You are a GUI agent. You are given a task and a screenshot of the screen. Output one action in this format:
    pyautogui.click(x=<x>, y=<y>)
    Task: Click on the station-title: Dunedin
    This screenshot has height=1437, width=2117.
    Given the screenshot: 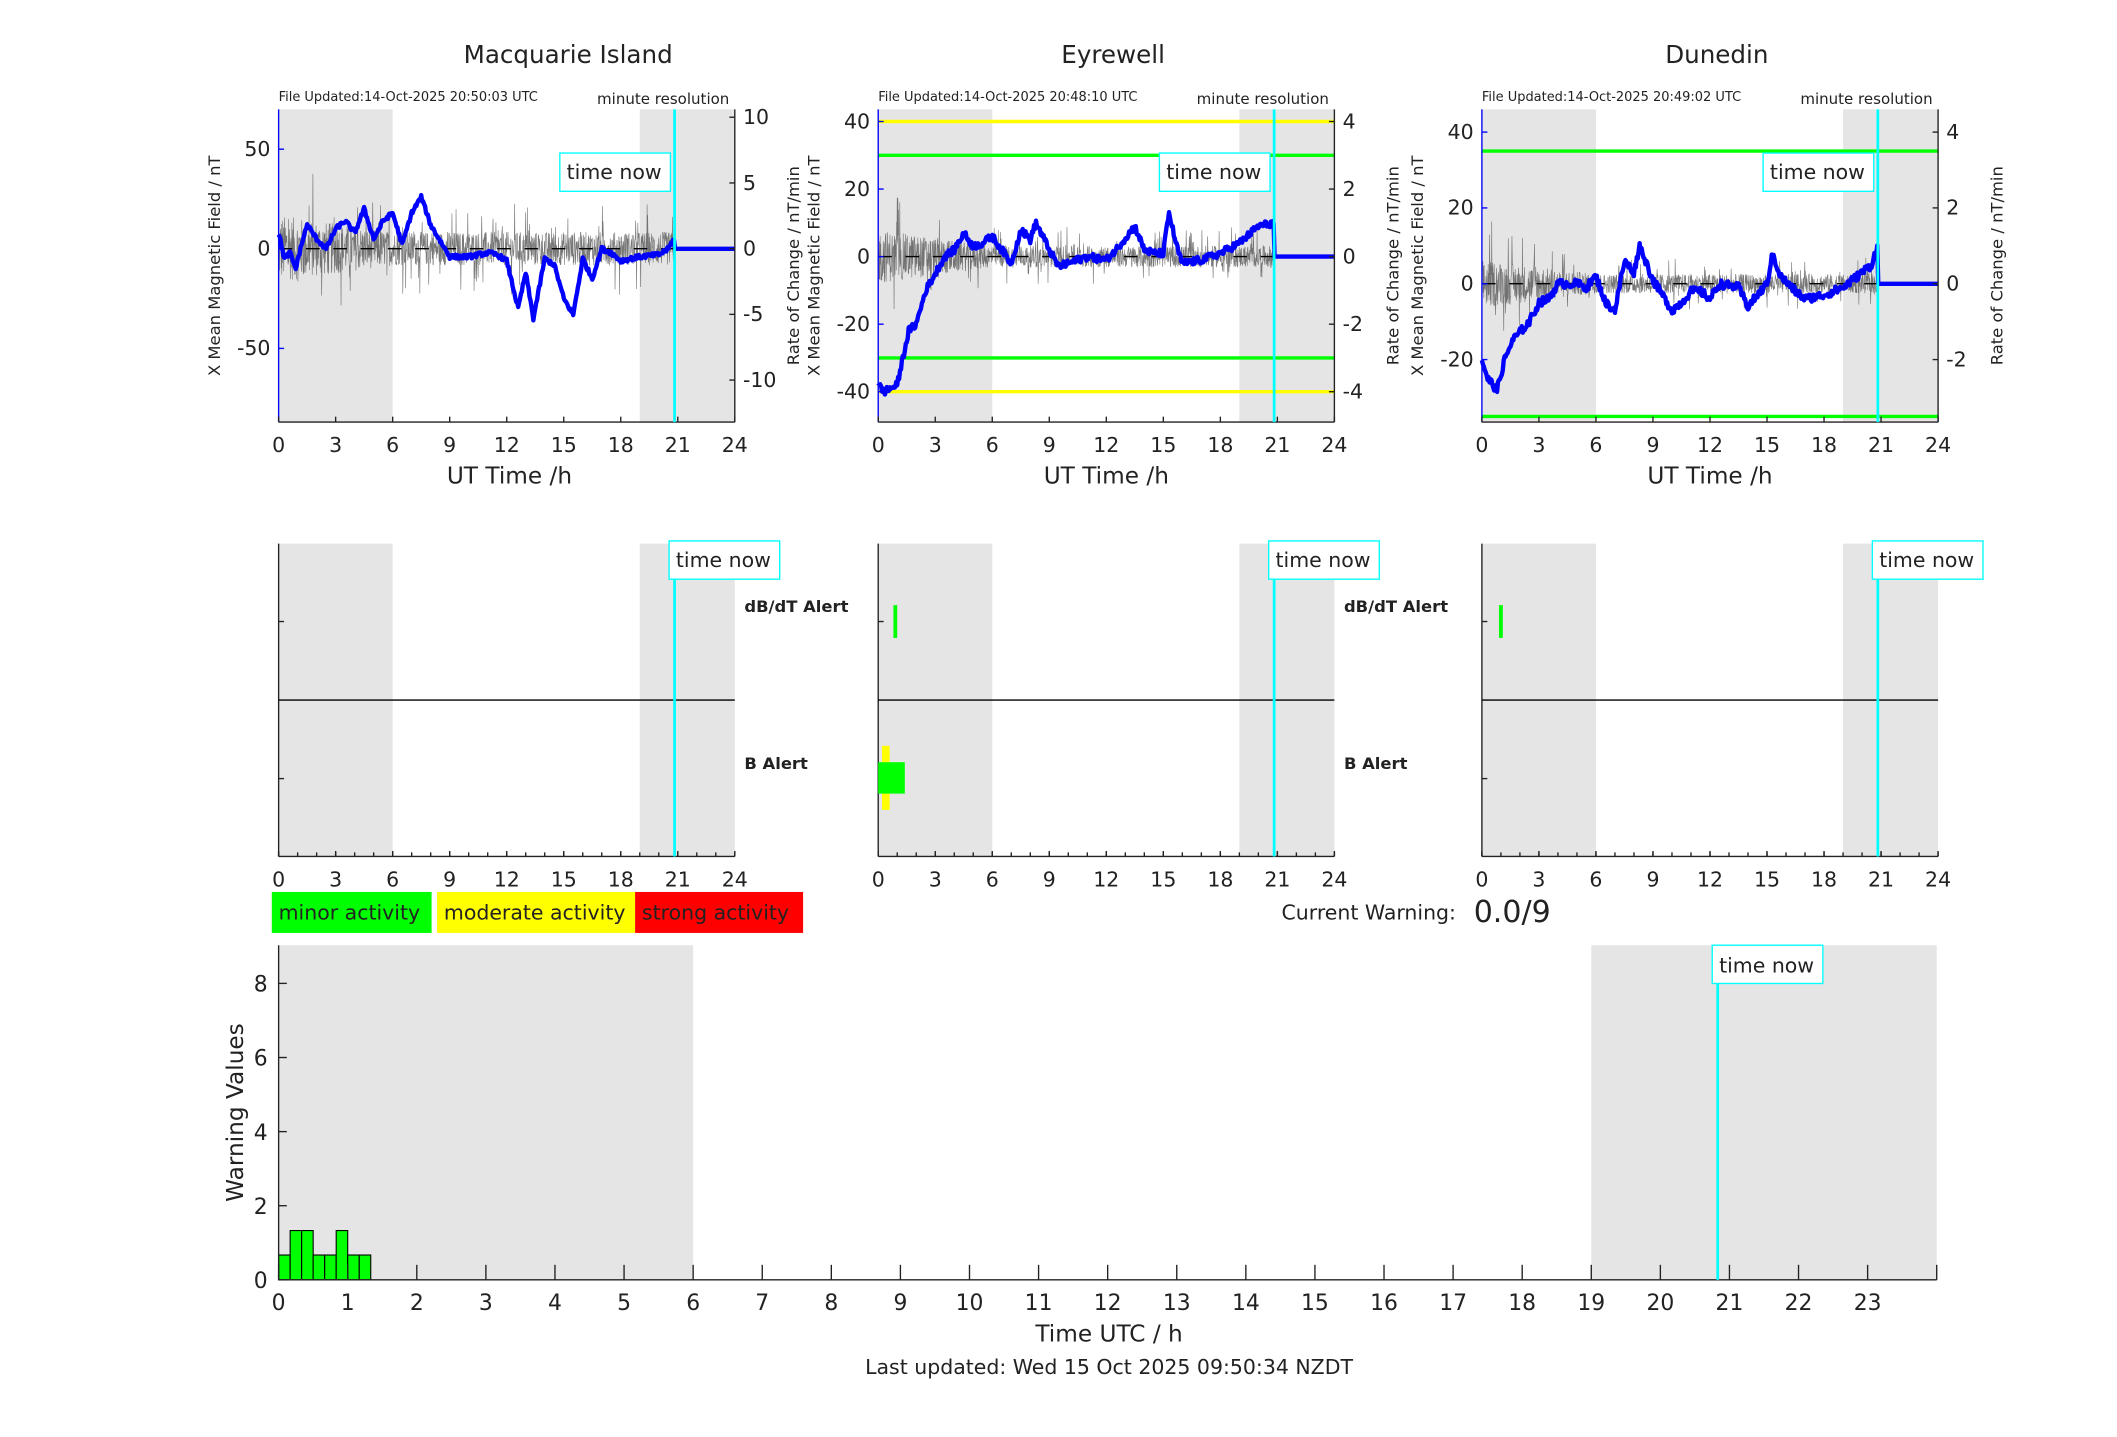 What is the action you would take?
    pyautogui.click(x=1716, y=54)
    